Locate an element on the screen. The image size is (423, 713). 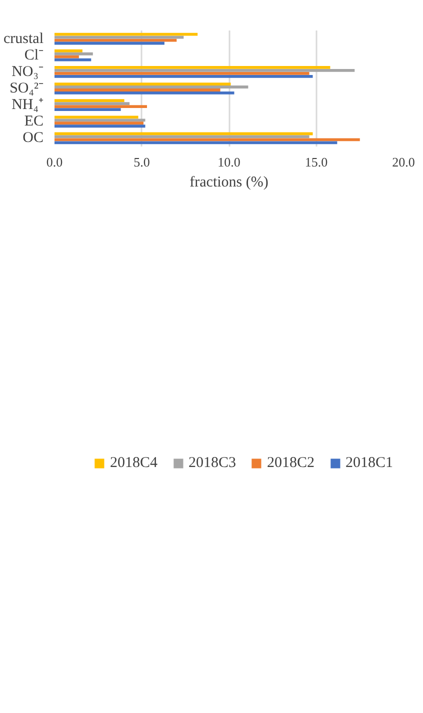
x-tick-label: 15.0 is located at coordinates (316, 162).